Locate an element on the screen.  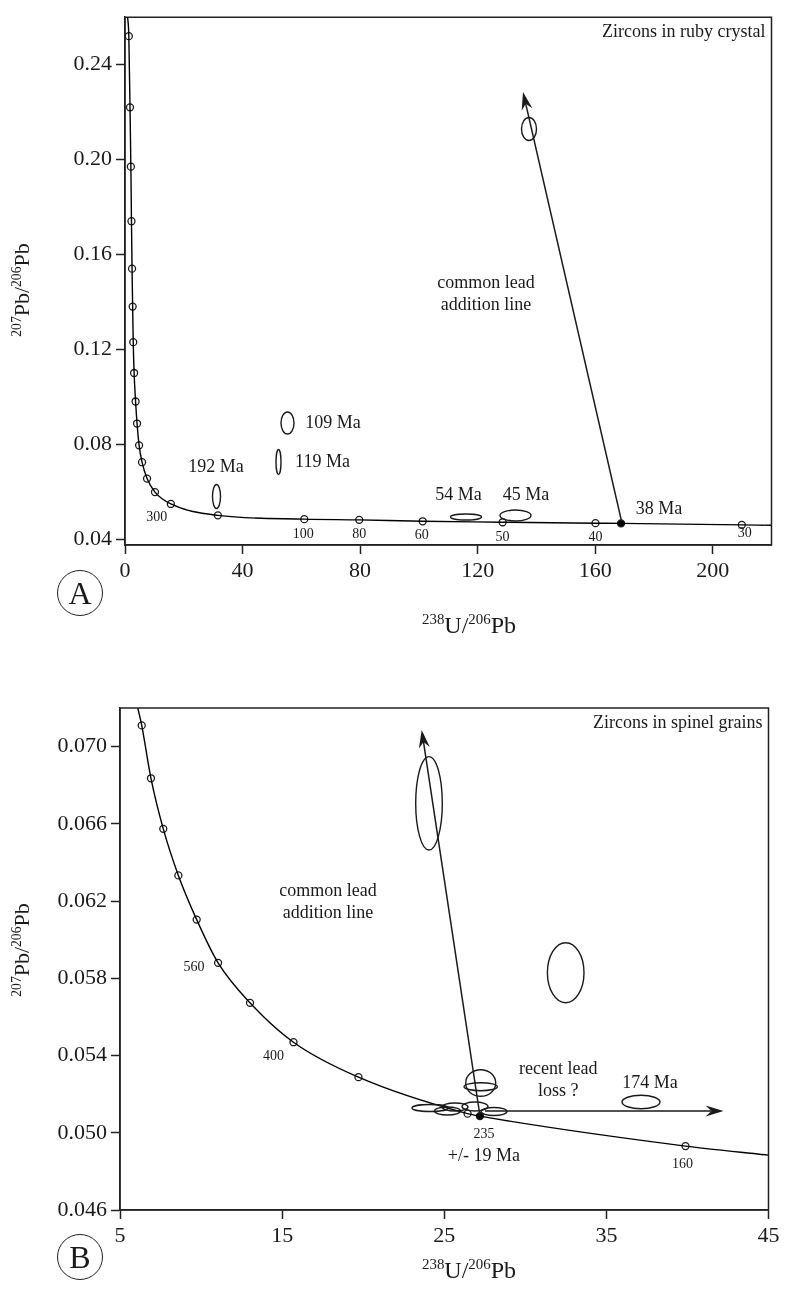
y-tick-label: 0.12 is located at coordinates (92, 348).